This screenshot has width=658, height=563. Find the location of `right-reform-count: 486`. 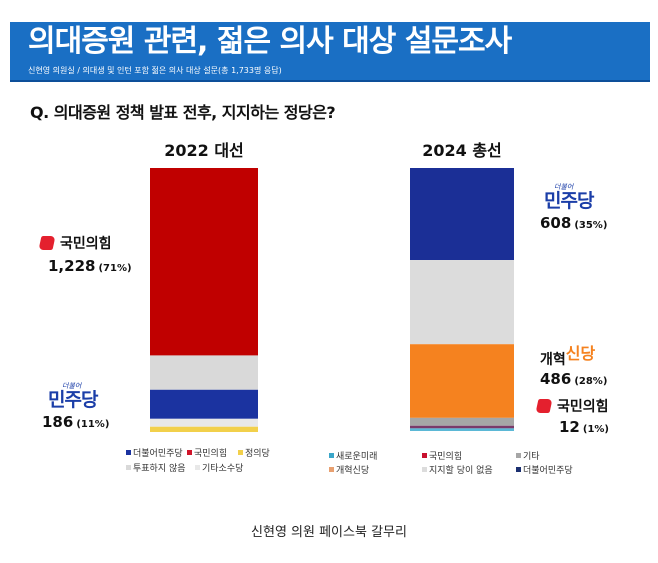

right-reform-count: 486 is located at coordinates (556, 379).